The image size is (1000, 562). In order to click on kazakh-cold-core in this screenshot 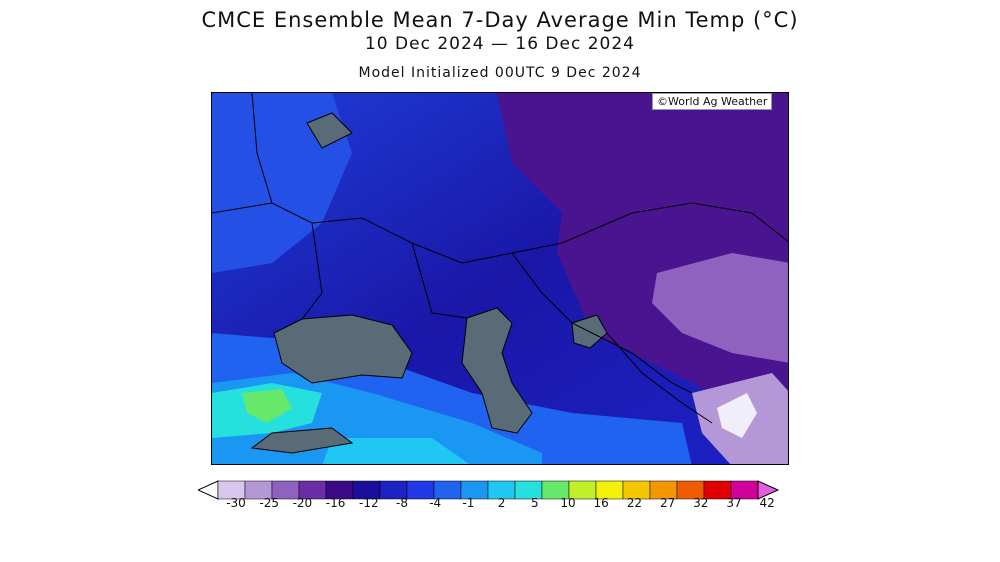, I will do `click(720, 308)`.